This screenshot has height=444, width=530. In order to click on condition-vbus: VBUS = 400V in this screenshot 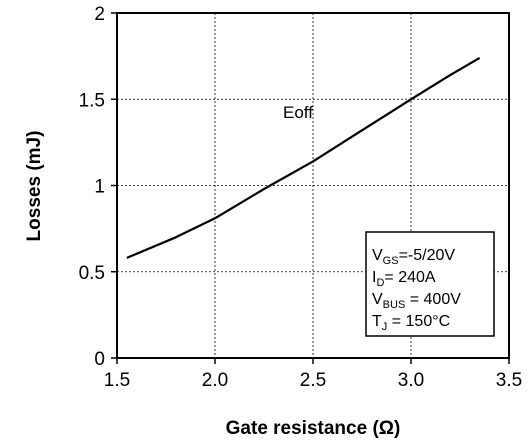, I will do `click(416, 301)`.